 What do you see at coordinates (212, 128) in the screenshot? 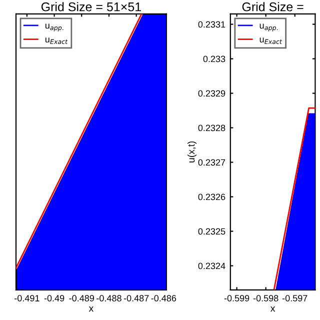
I see `y-tick-label: 0.2328` at bounding box center [212, 128].